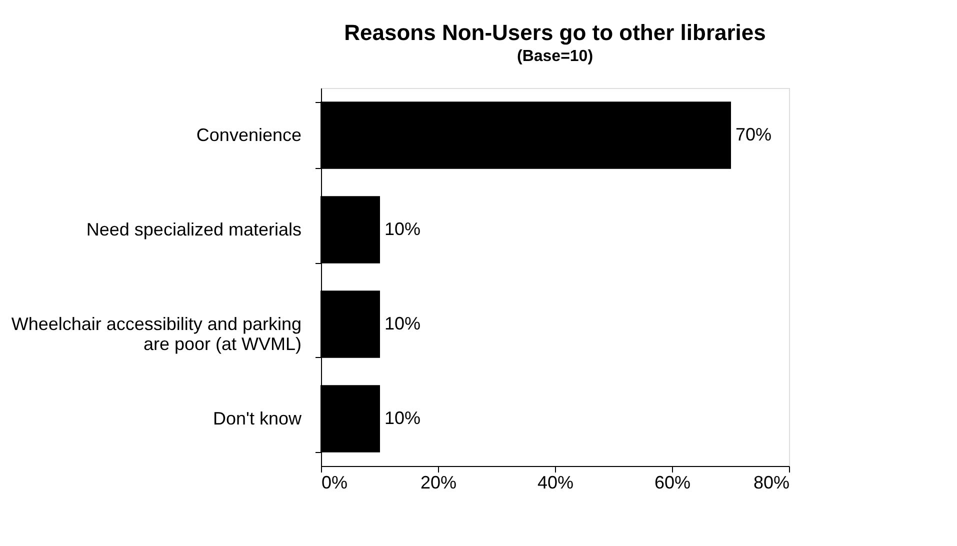 Image resolution: width=957 pixels, height=546 pixels. Describe the element at coordinates (555, 482) in the screenshot. I see `x-tick-label: 40%` at that location.